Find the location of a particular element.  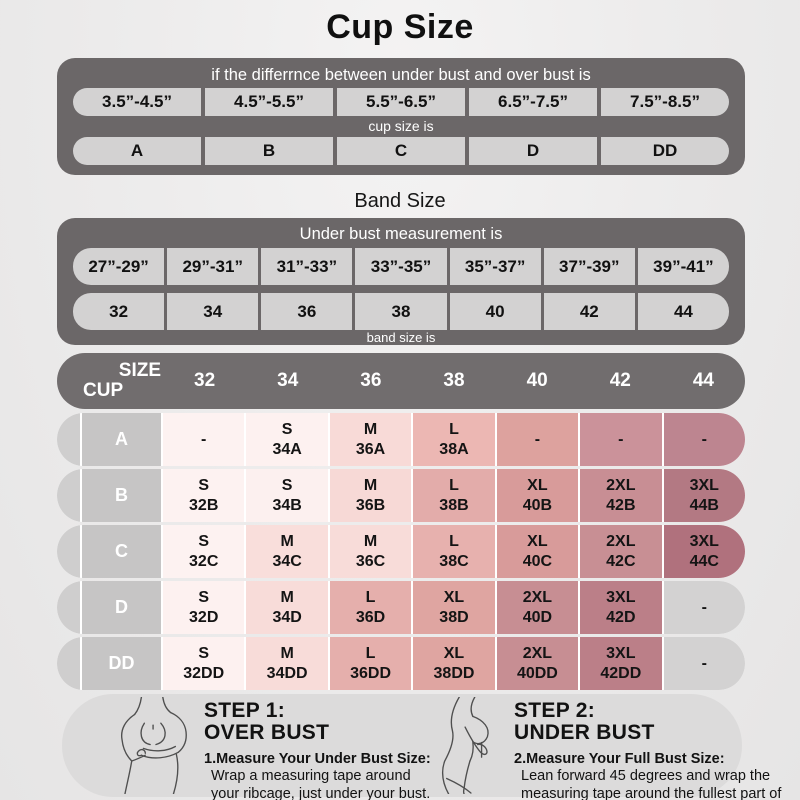

band-number-pill: 34 is located at coordinates (213, 311).